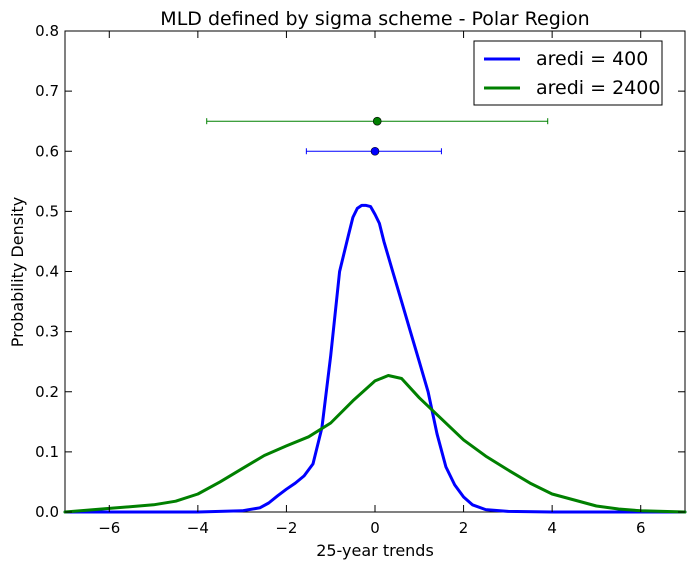 The image size is (694, 570). What do you see at coordinates (377, 136) in the screenshot?
I see `errorbar-layer` at bounding box center [377, 136].